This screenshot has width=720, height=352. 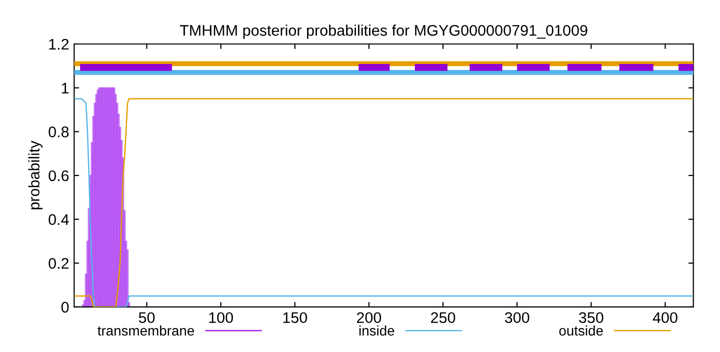 I want to click on legend-label: transmembrane, so click(x=146, y=330).